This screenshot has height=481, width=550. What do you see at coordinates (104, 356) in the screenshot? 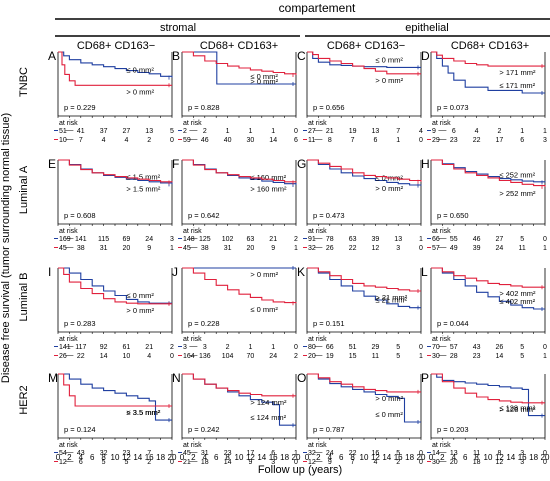
I see `panel-i-risk-2-3: 14` at bounding box center [104, 356].